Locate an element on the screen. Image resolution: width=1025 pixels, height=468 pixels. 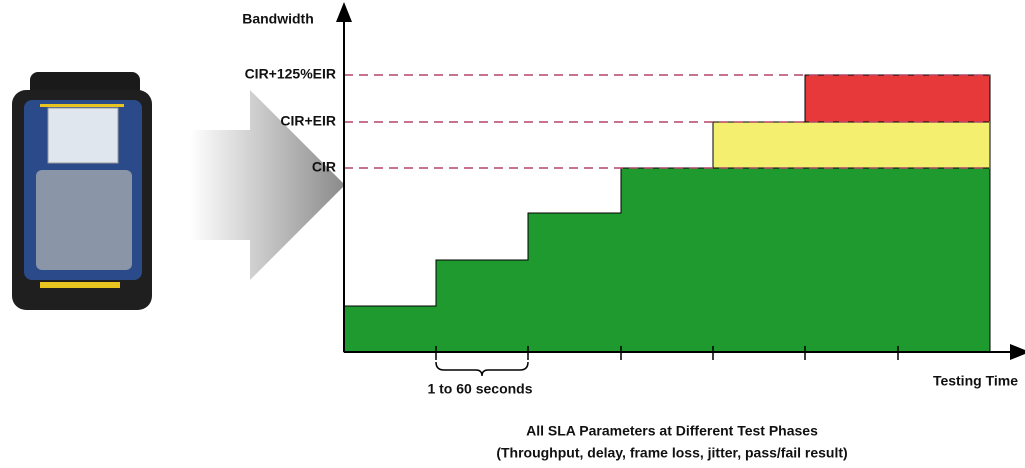
level-label: CIR+EIR is located at coordinates (308, 121).